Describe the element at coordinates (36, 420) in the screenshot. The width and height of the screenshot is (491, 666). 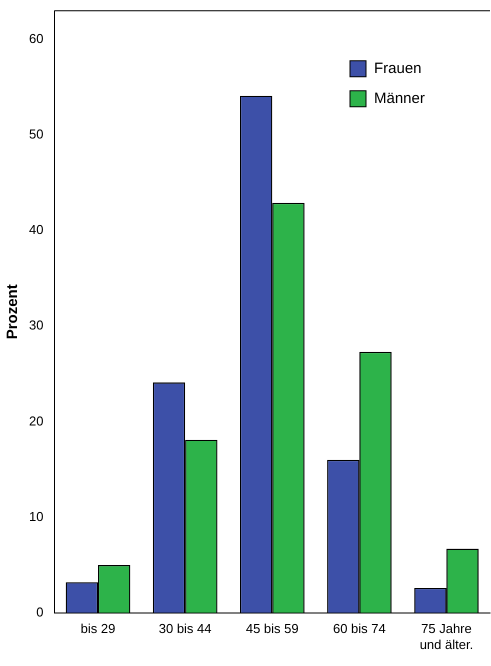
I see `y-tick-label: 20` at that location.